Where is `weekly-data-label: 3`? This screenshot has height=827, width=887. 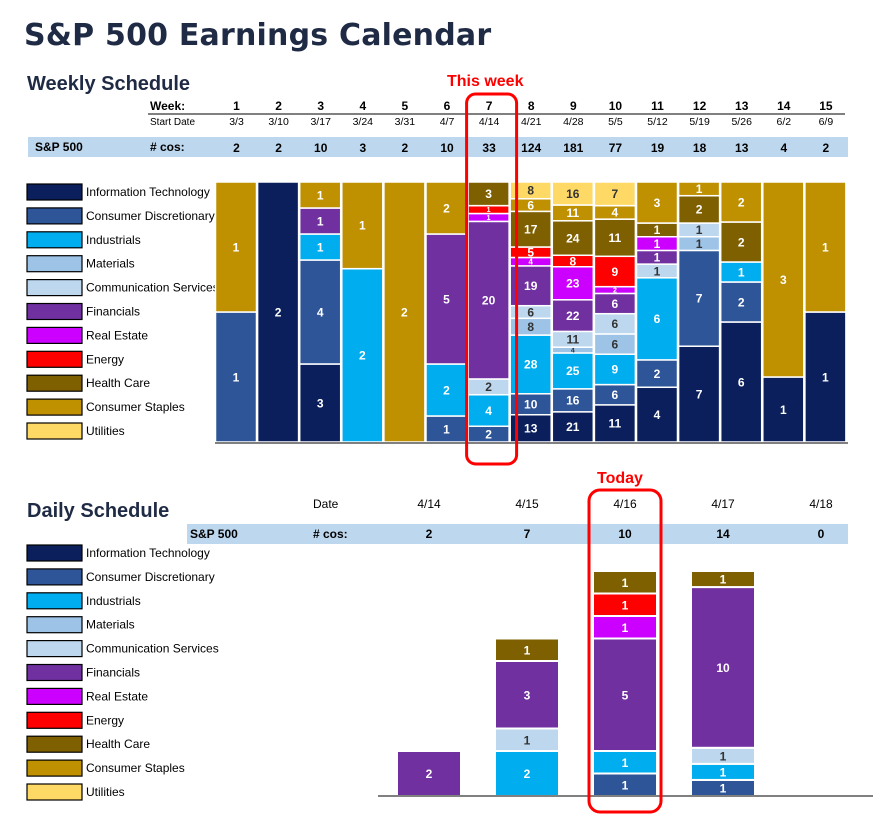 weekly-data-label: 3 is located at coordinates (488, 194).